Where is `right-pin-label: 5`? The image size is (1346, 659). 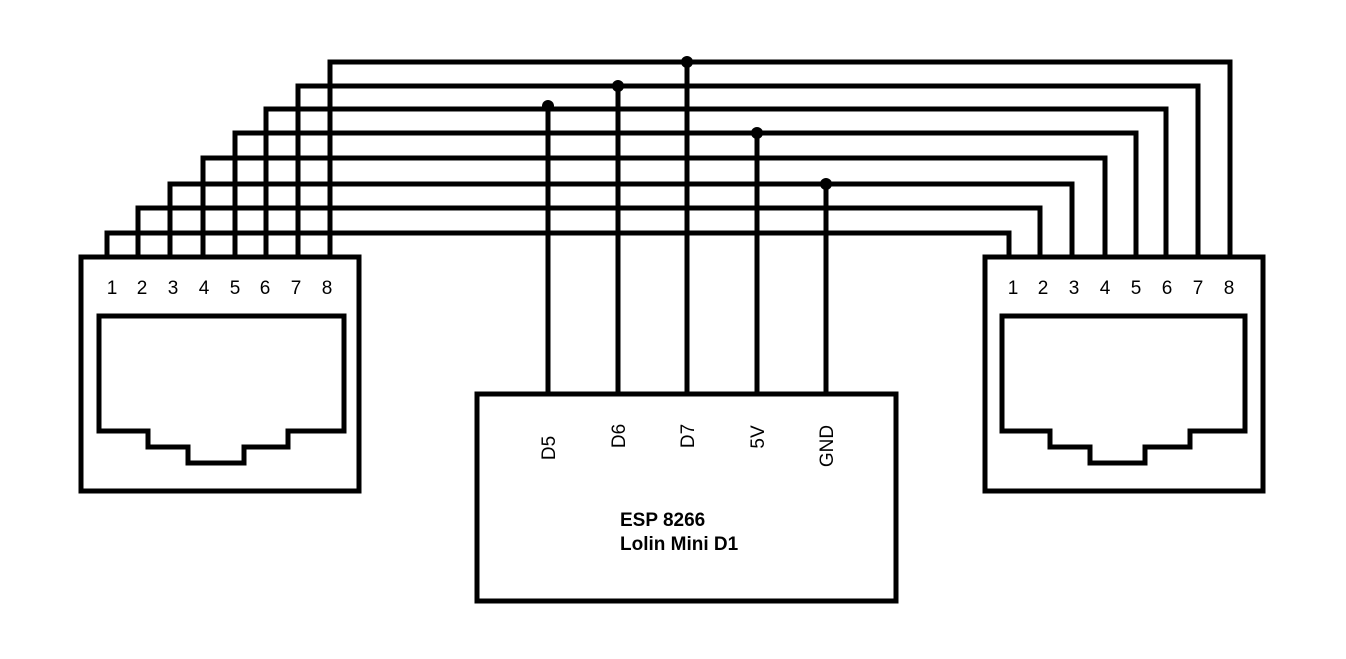
right-pin-label: 5 is located at coordinates (1136, 288).